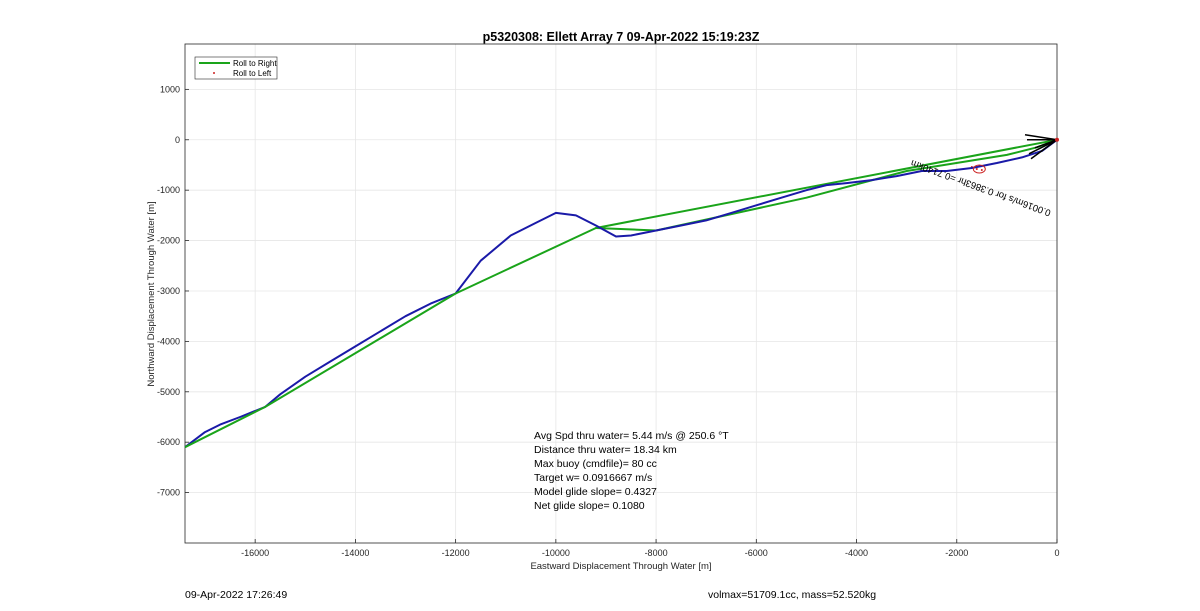  I want to click on y-tick-label: -6000, so click(168, 442).